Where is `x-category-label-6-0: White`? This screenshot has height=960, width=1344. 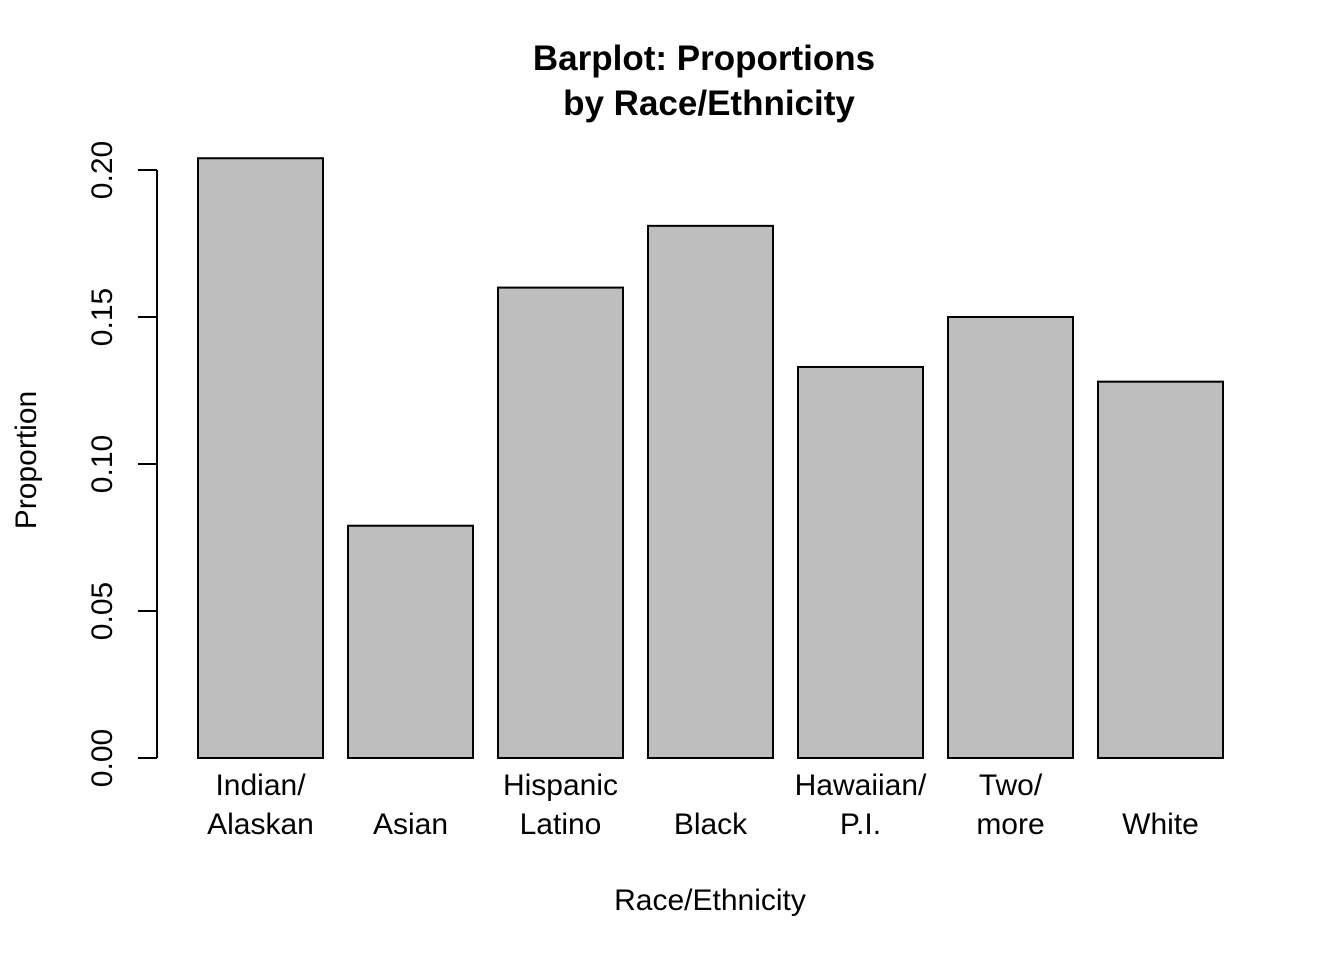
x-category-label-6-0: White is located at coordinates (1160, 824).